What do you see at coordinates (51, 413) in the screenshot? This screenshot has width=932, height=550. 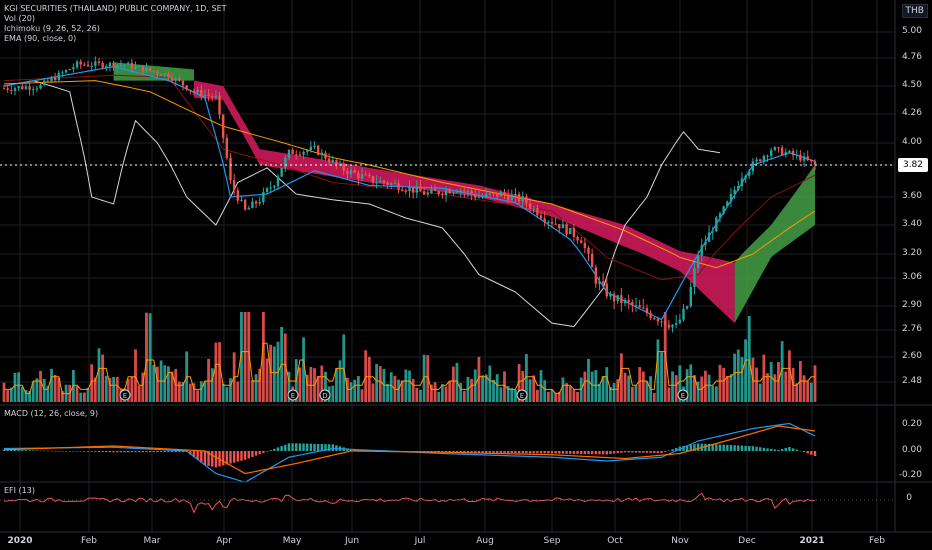 I see `legend-macd: MACD (12, 26, close, 9)` at bounding box center [51, 413].